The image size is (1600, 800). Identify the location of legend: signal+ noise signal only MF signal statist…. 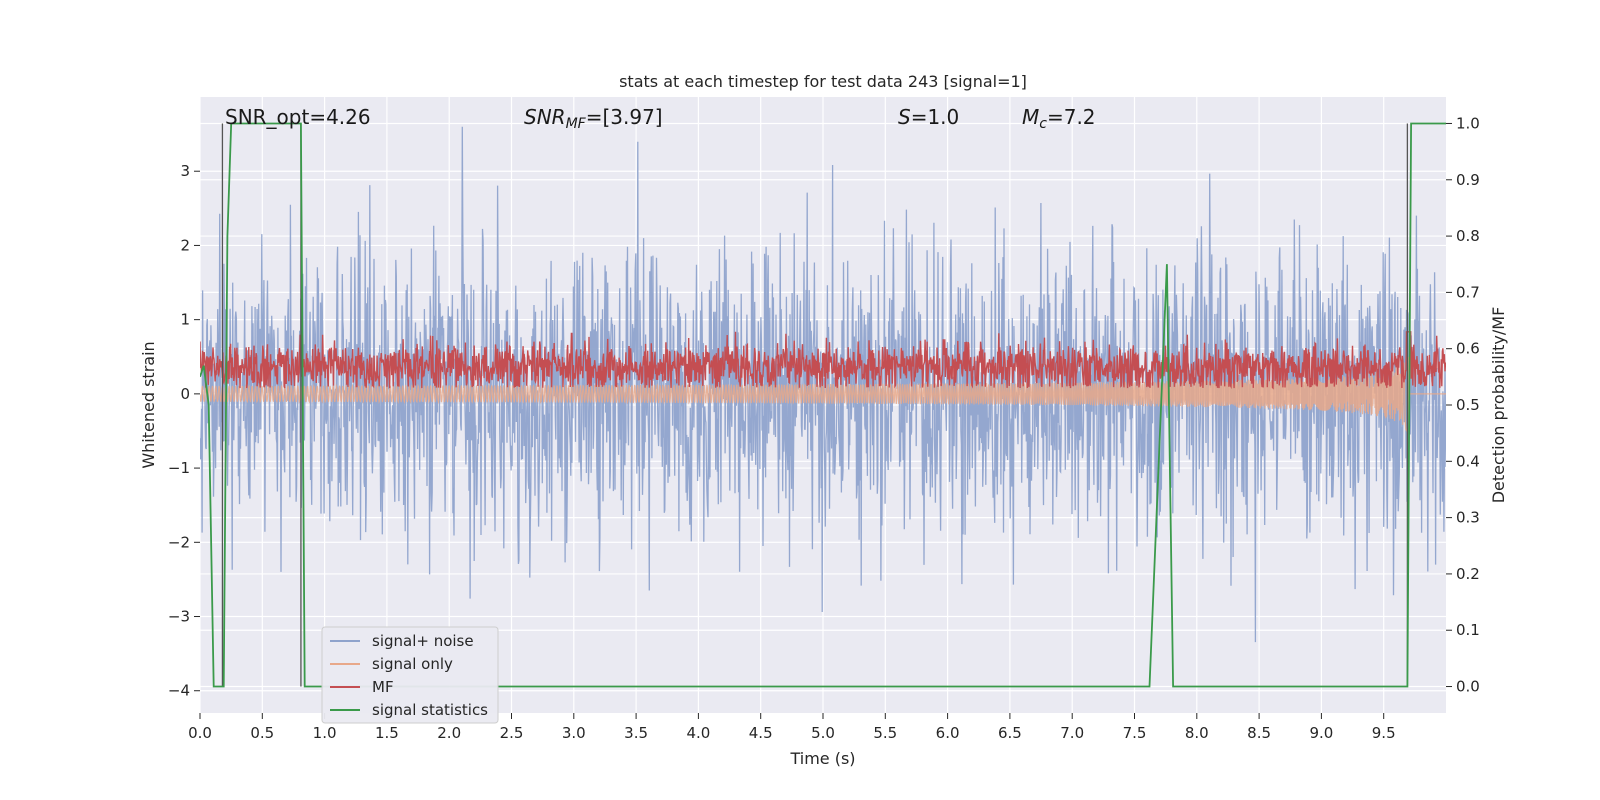
(410, 675).